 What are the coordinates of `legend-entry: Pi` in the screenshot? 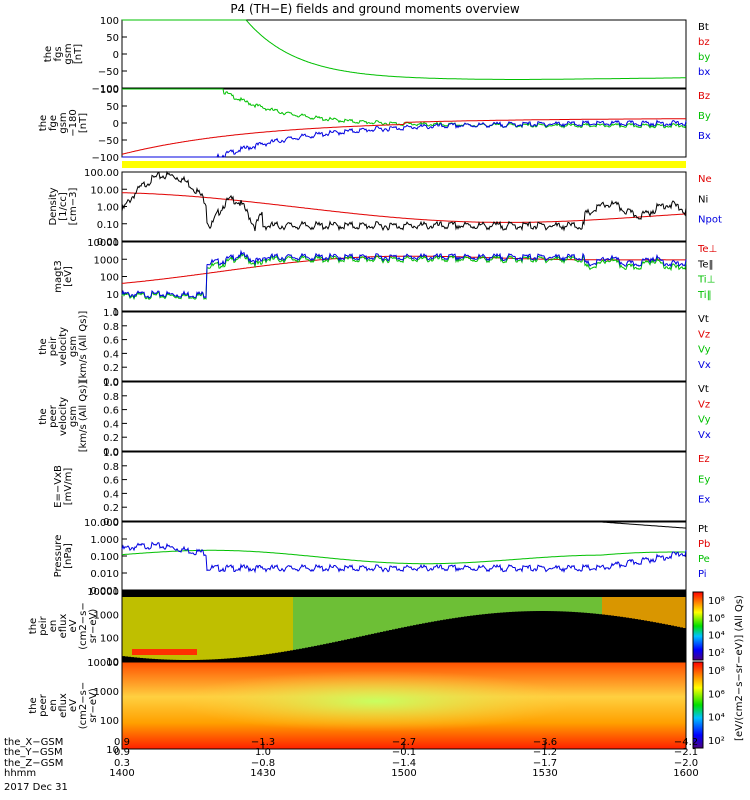 It's located at (702, 574).